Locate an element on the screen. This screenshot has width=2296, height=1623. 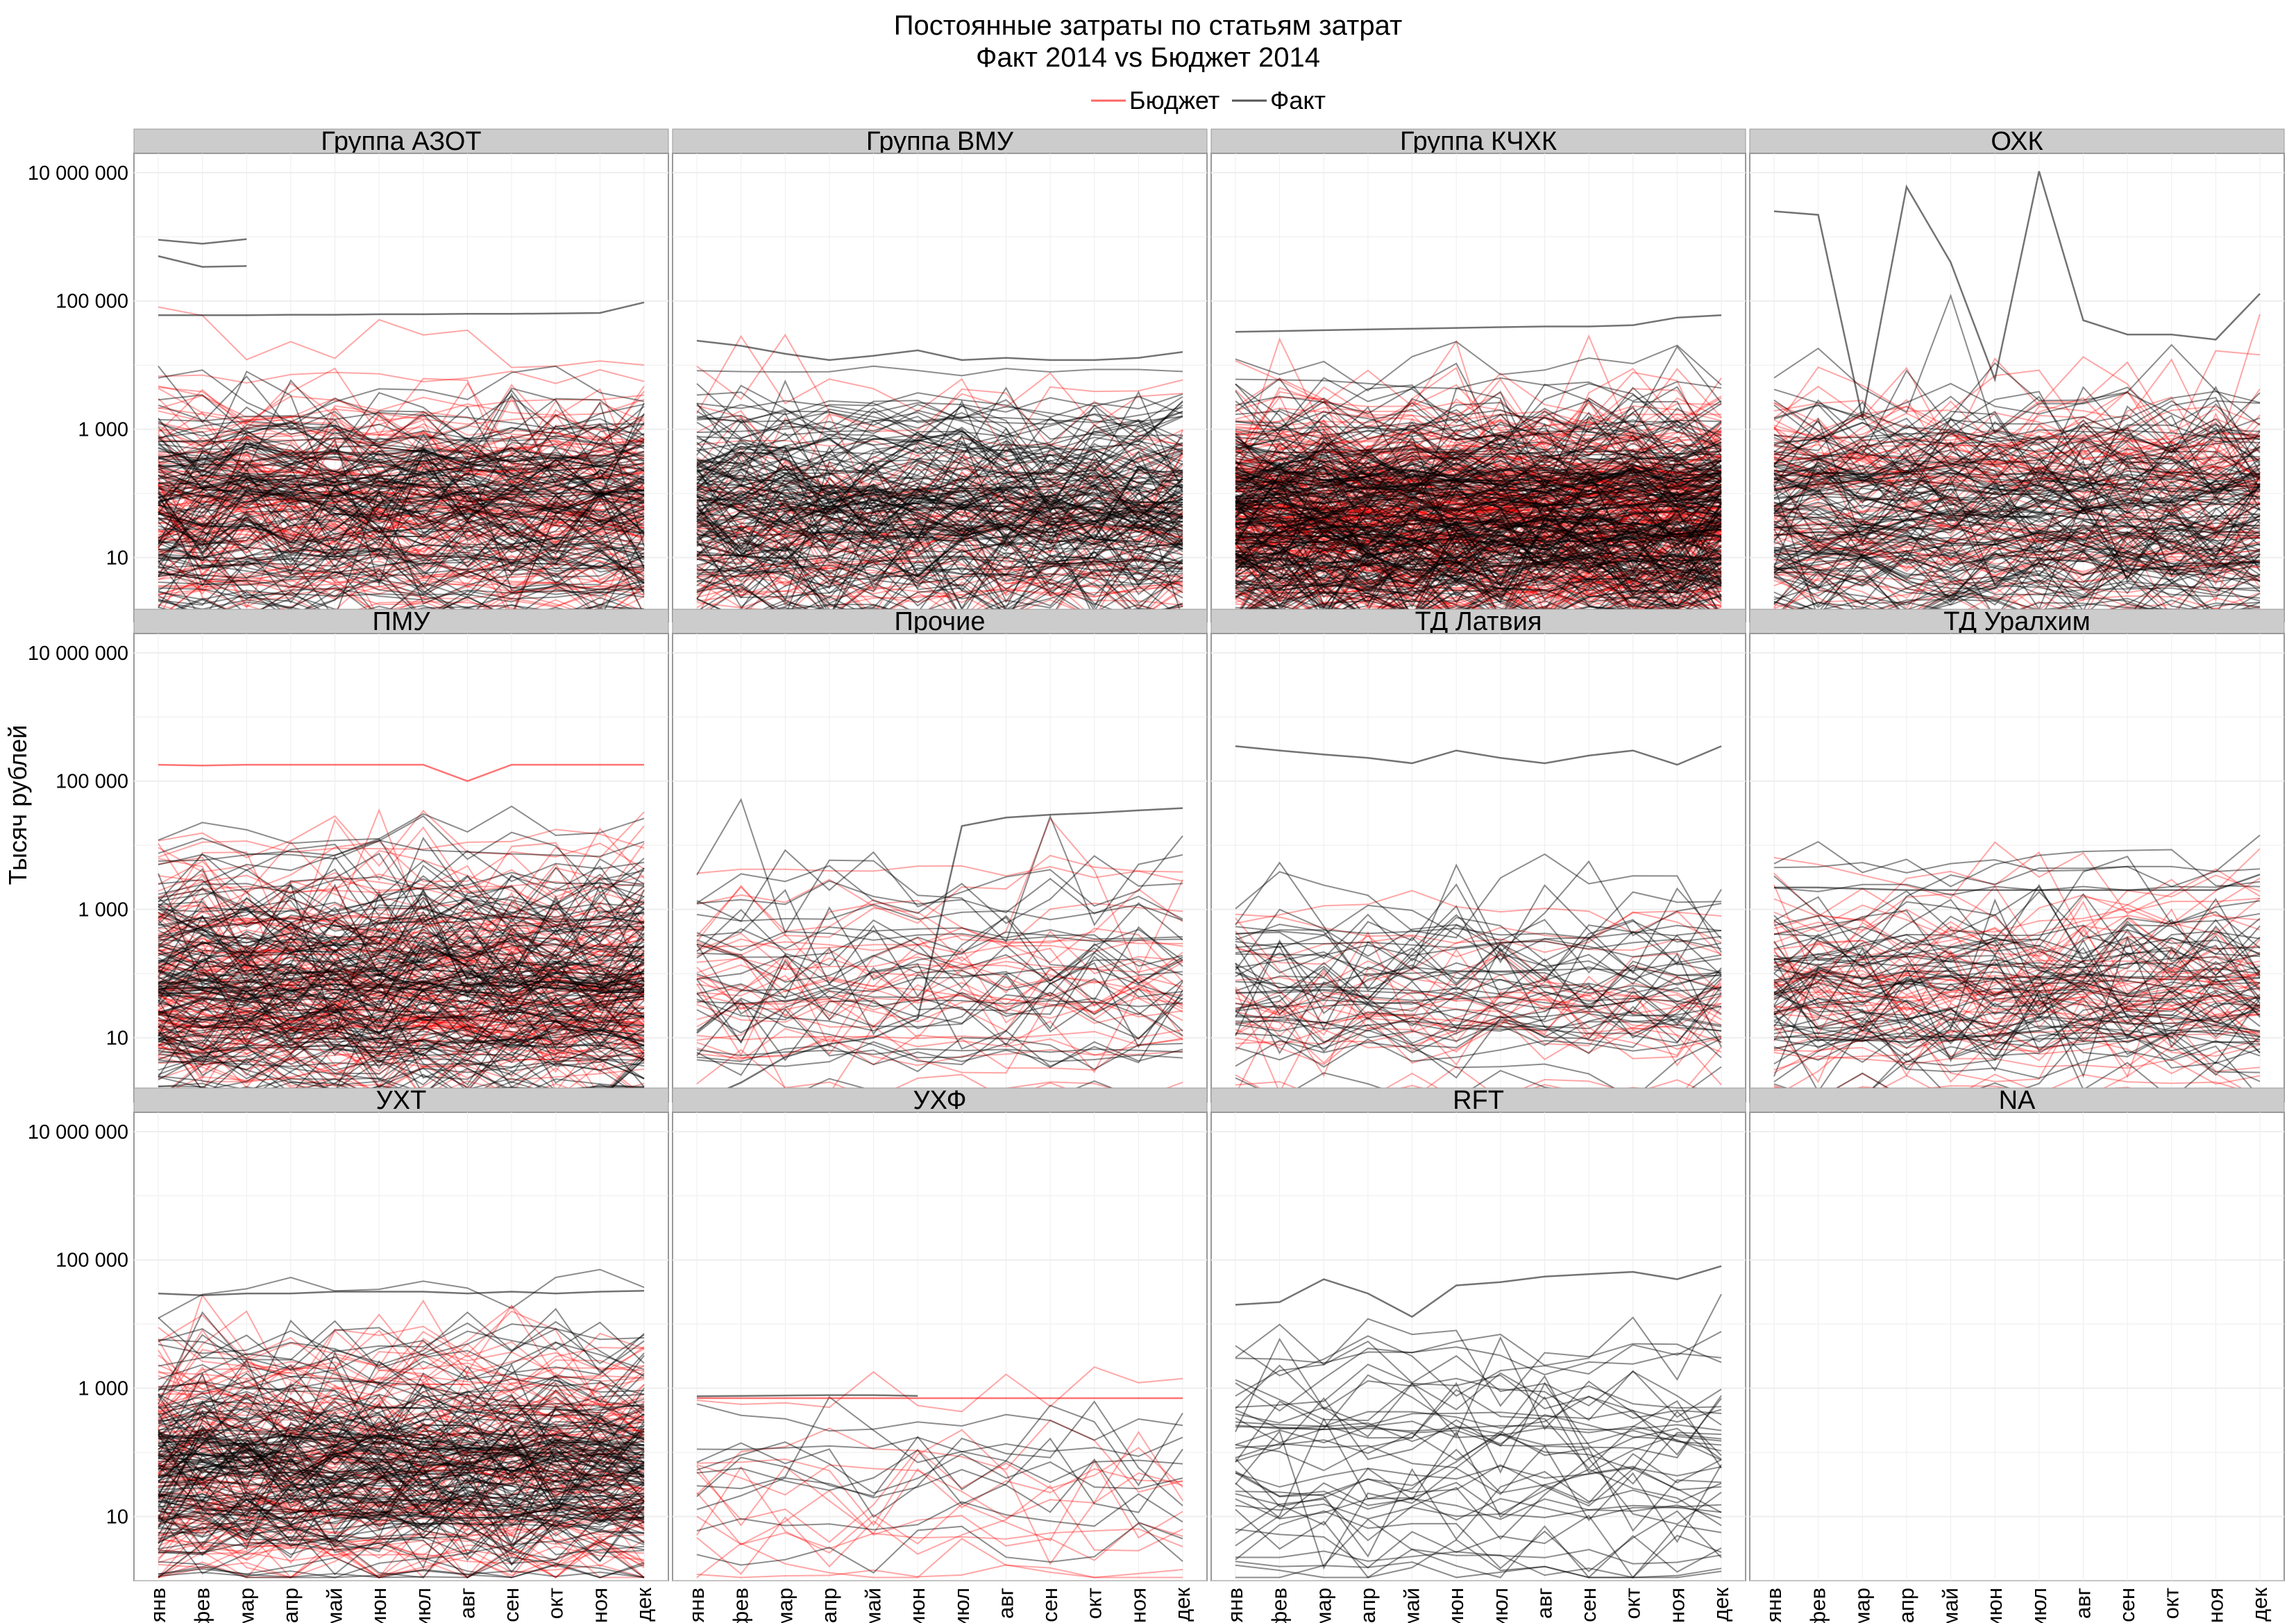
y-tick-label: 10 is located at coordinates (117, 1517).